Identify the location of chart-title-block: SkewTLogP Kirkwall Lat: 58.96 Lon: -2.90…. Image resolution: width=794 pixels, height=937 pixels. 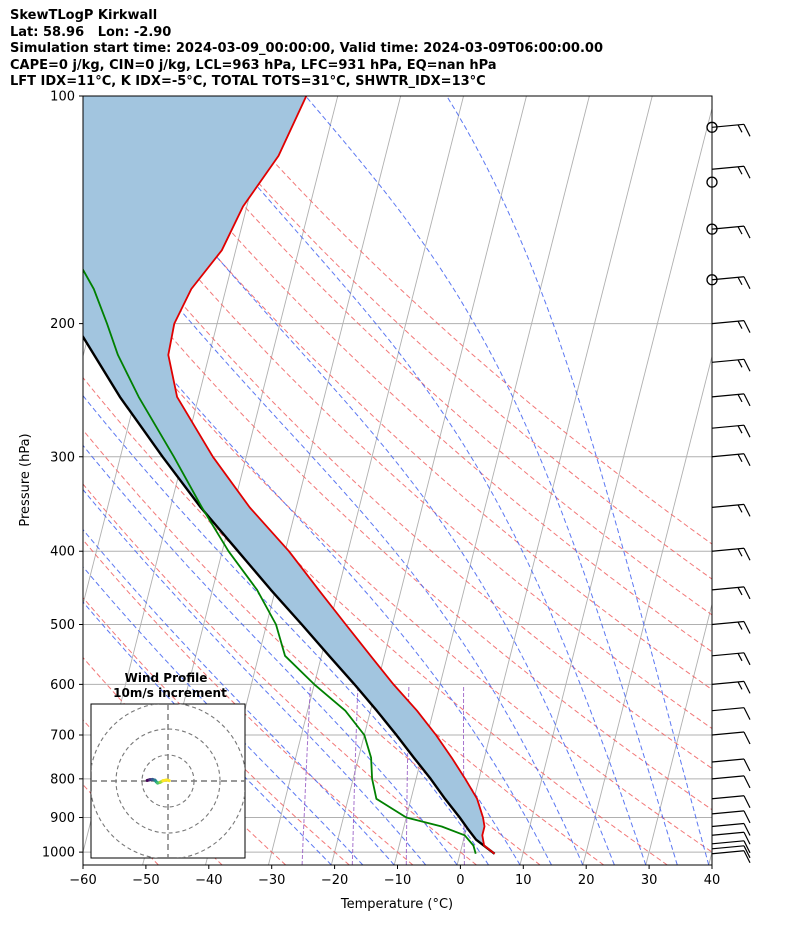
(306, 49).